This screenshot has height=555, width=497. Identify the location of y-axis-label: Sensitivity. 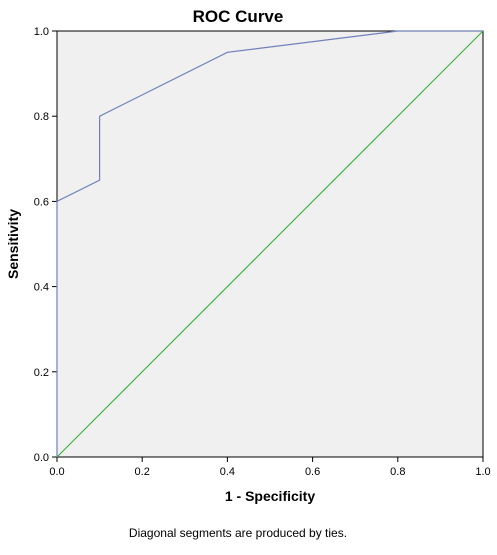
(13, 244).